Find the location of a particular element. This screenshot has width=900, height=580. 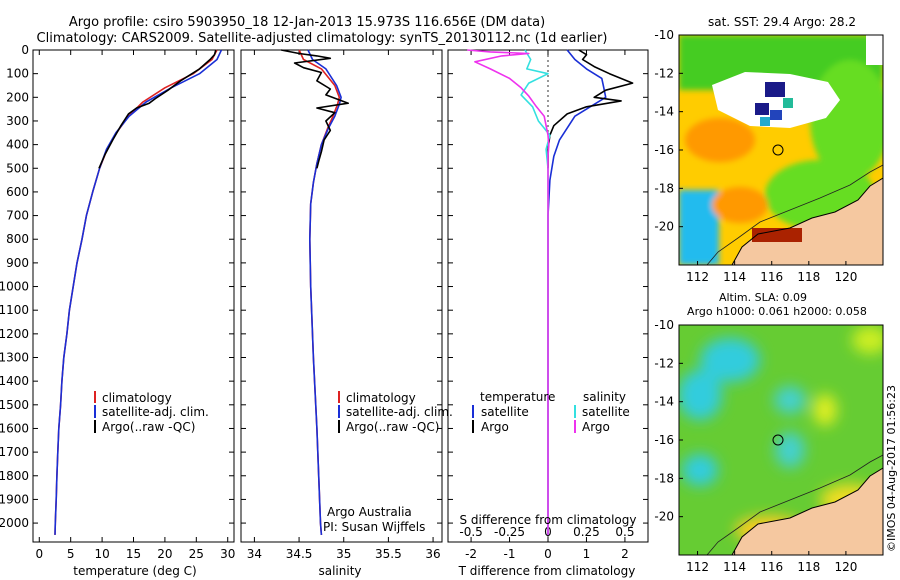

sla-map-subtitle: Argo h1000: 0.061 h2000: 0.058 is located at coordinates (777, 311).